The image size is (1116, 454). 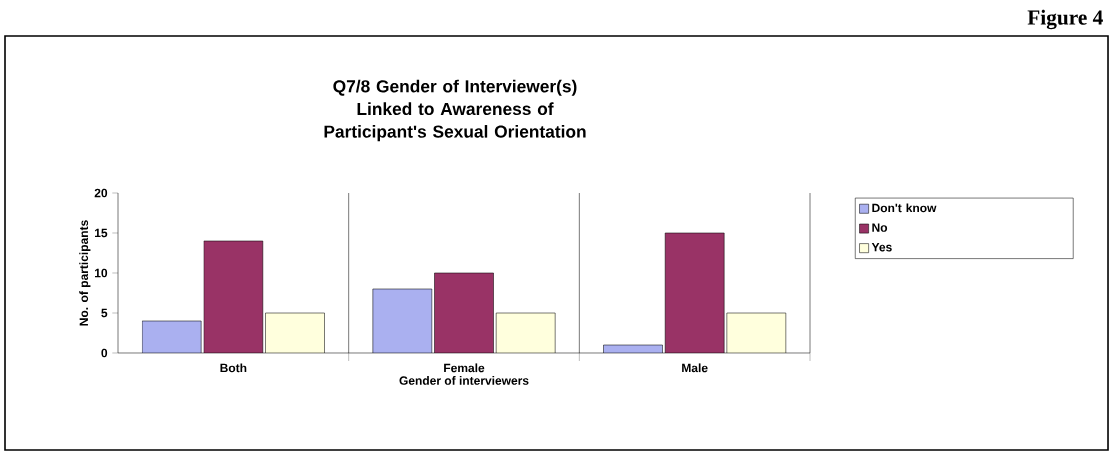 What do you see at coordinates (233, 368) in the screenshot?
I see `x-tick-label: Both` at bounding box center [233, 368].